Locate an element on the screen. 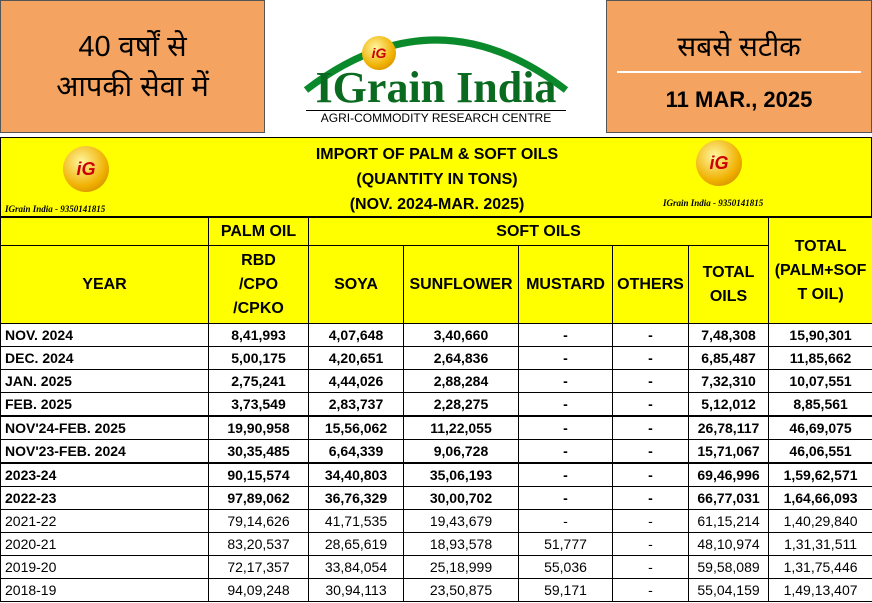 The height and width of the screenshot is (603, 872). year-cell: 2022-23 is located at coordinates (104, 498).